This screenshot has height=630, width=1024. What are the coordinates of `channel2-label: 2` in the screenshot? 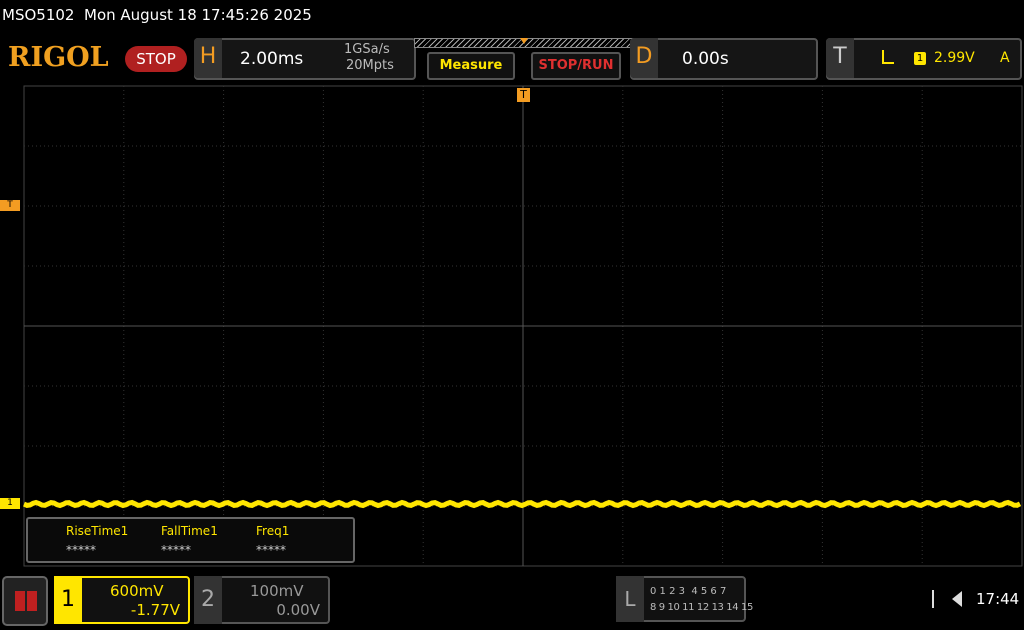 It's located at (208, 600).